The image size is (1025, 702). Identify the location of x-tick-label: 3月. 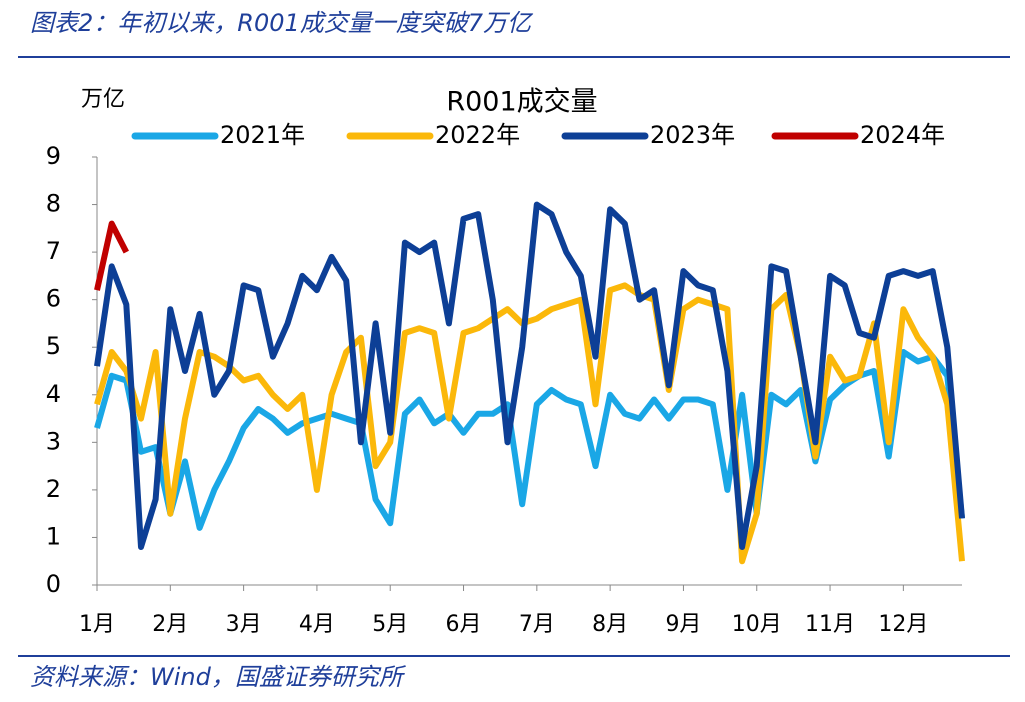
(244, 624).